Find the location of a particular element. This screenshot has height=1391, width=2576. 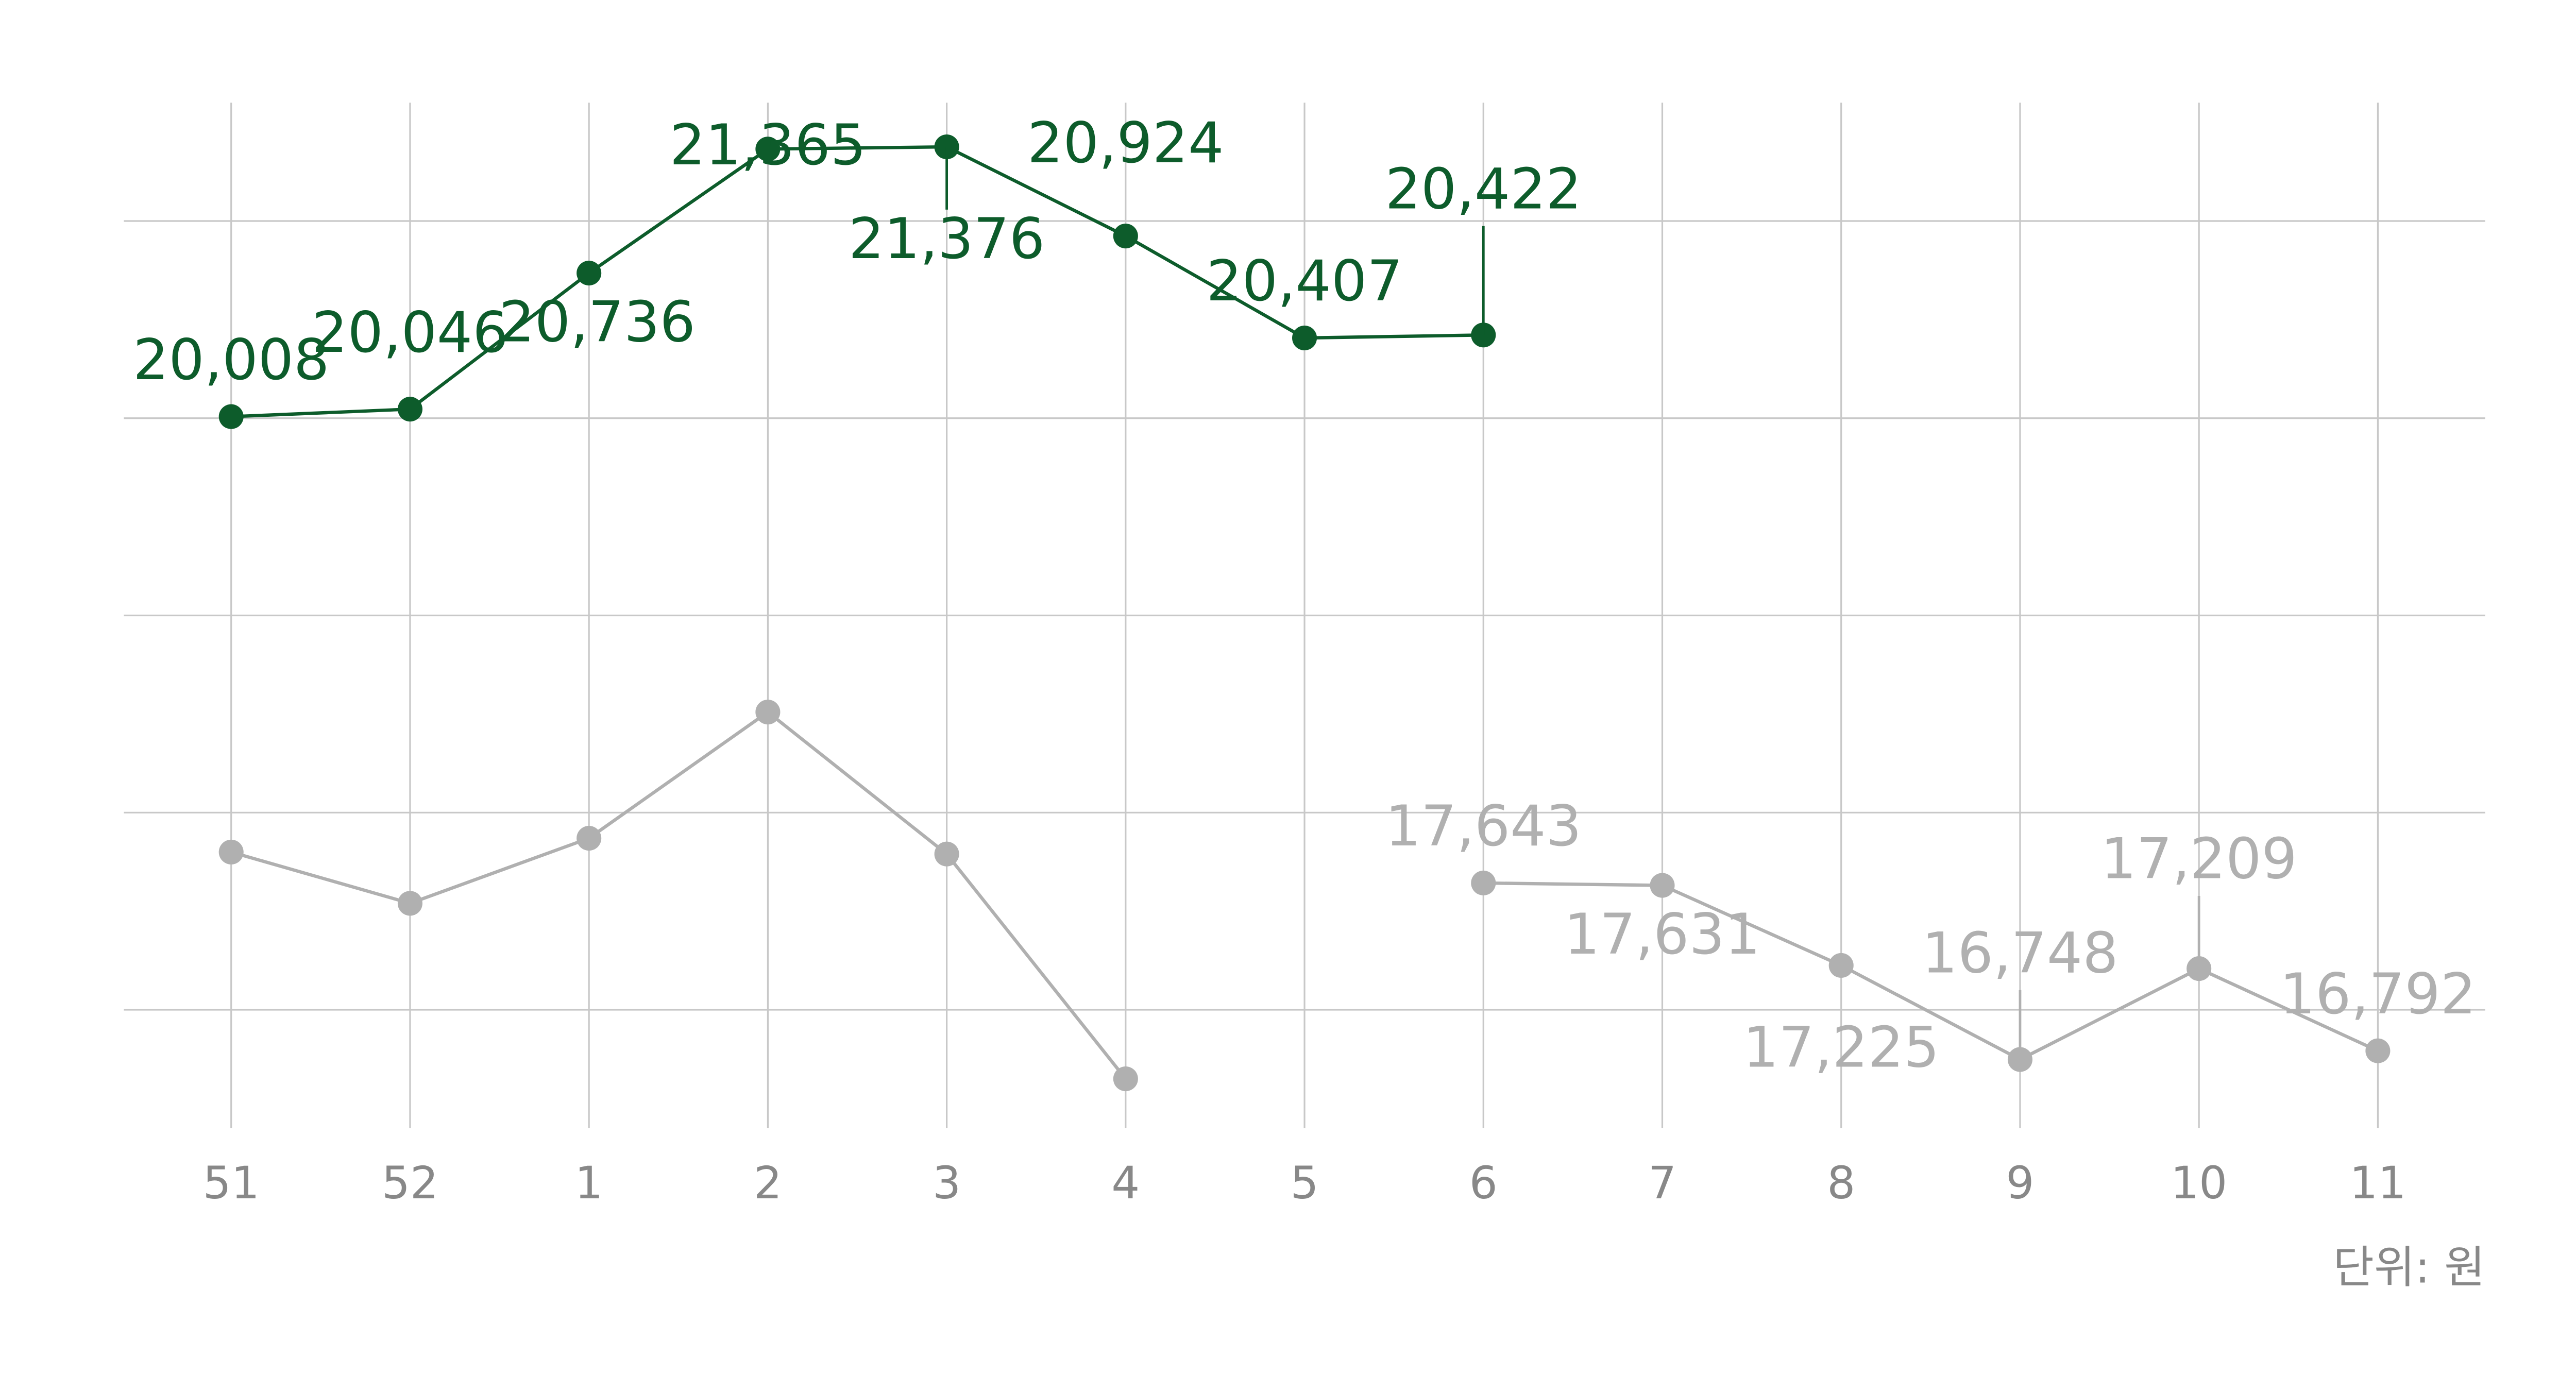

x-tick-label: 1 is located at coordinates (589, 1183).